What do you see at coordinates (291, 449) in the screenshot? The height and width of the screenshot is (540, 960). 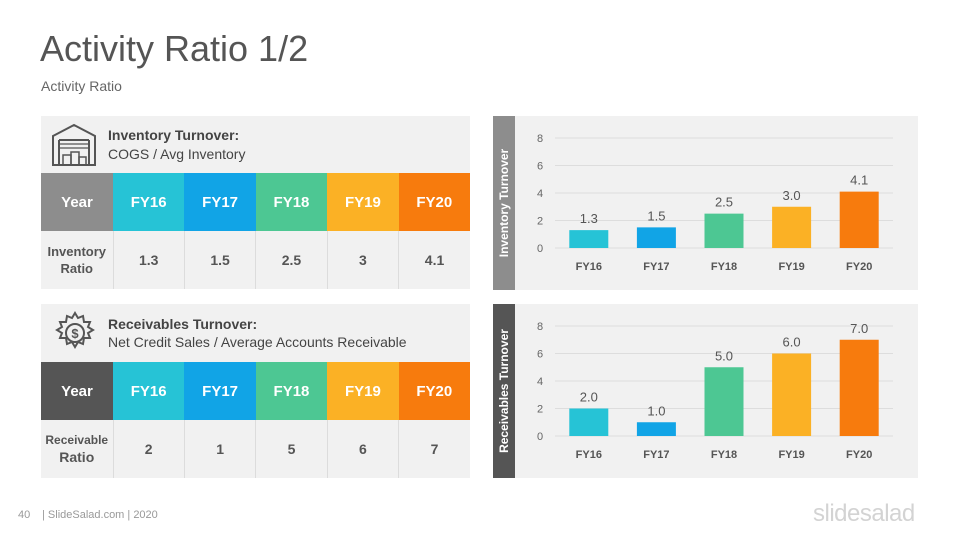 I see `receivable-value: 5` at bounding box center [291, 449].